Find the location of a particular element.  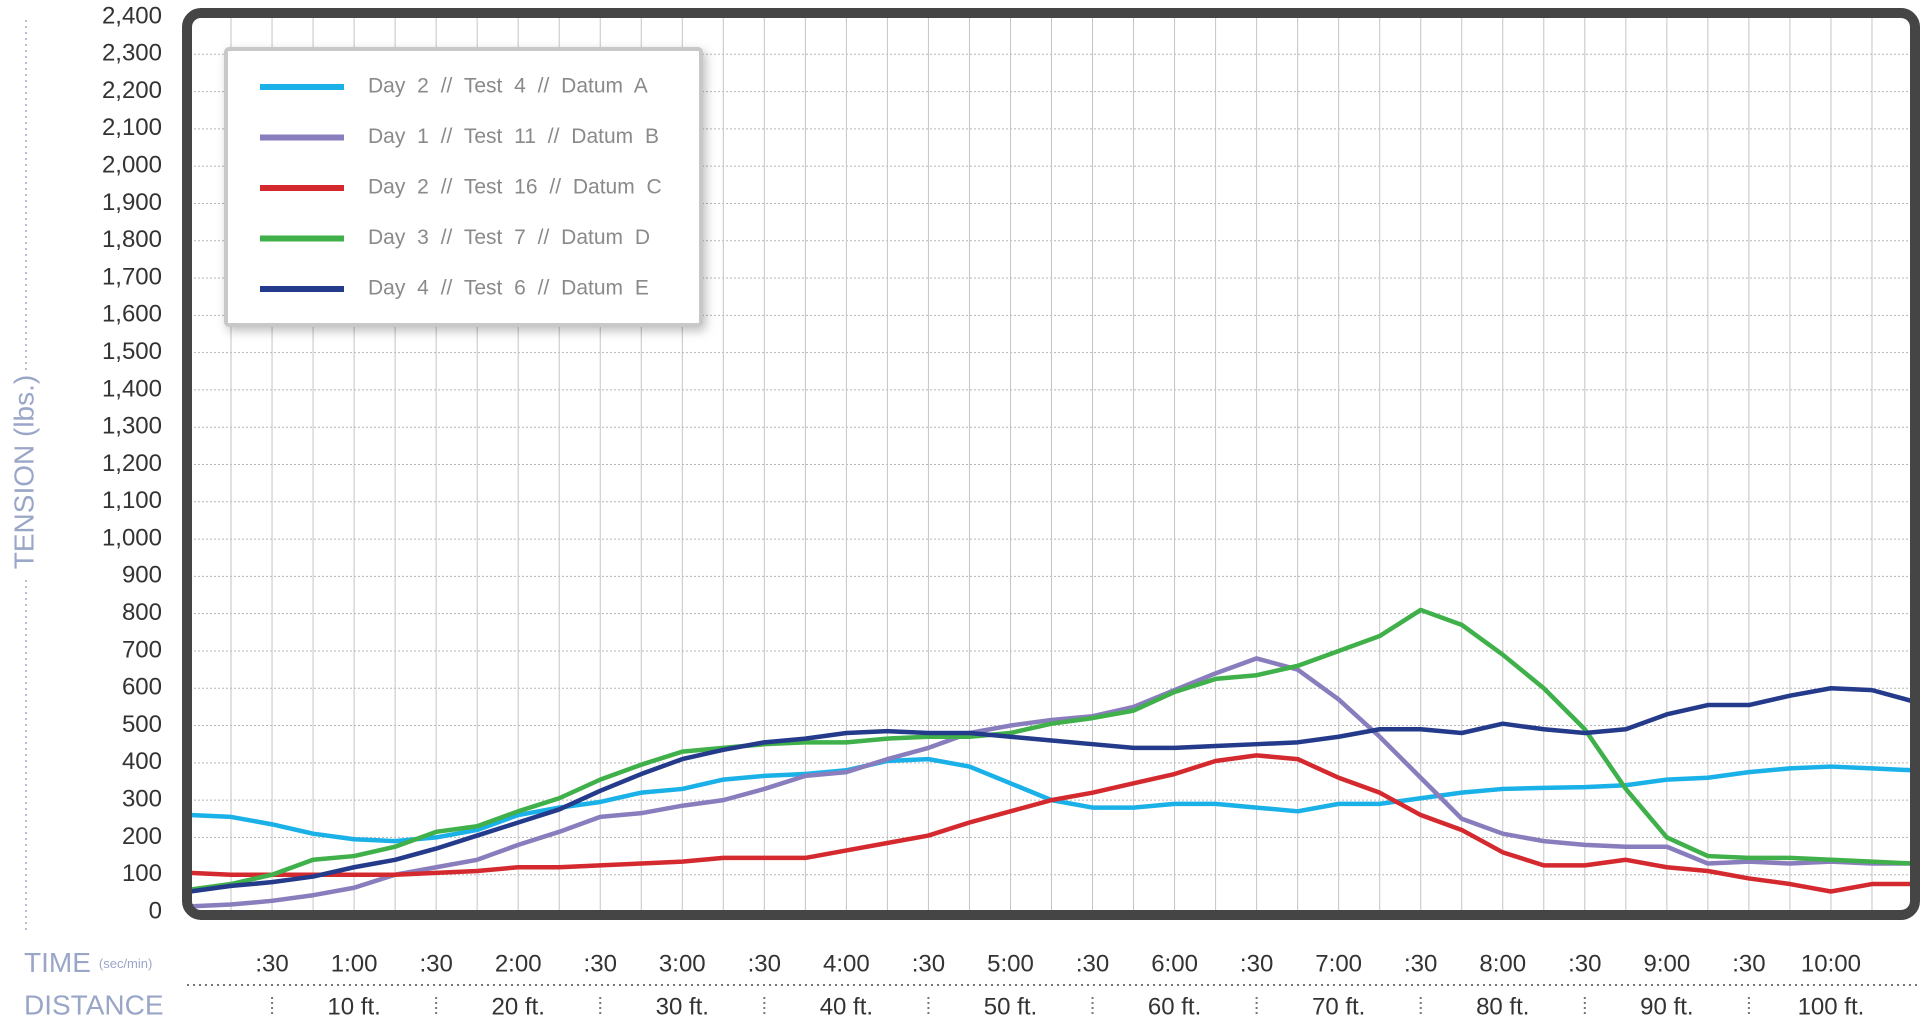

y-tick-label: 600 is located at coordinates (142, 687).